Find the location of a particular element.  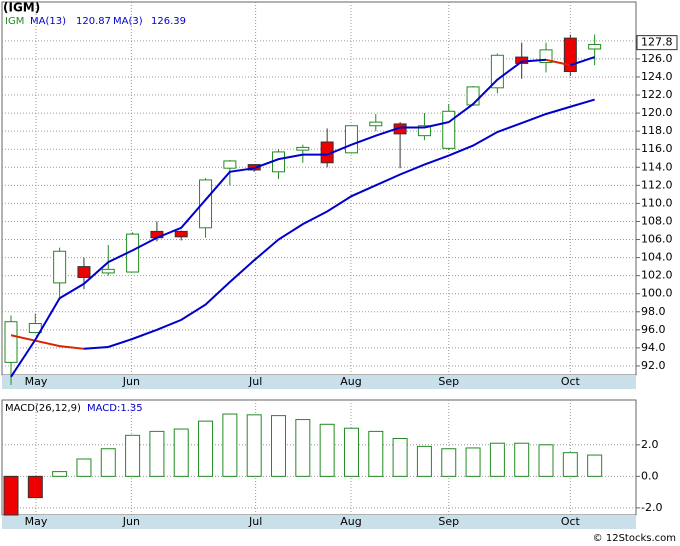

macd-subtitle: MACD:1.35 is located at coordinates (115, 408).